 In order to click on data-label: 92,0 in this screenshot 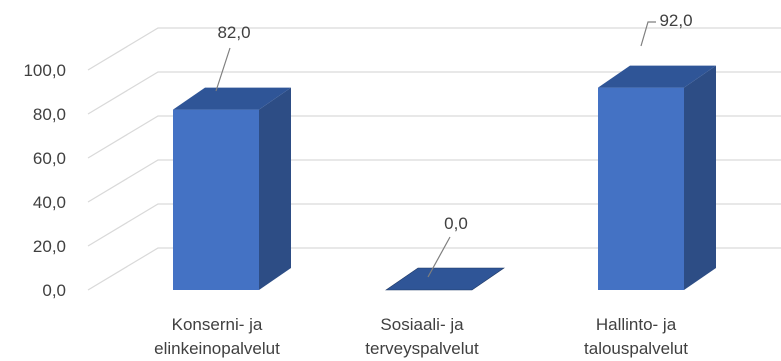, I will do `click(675, 20)`.